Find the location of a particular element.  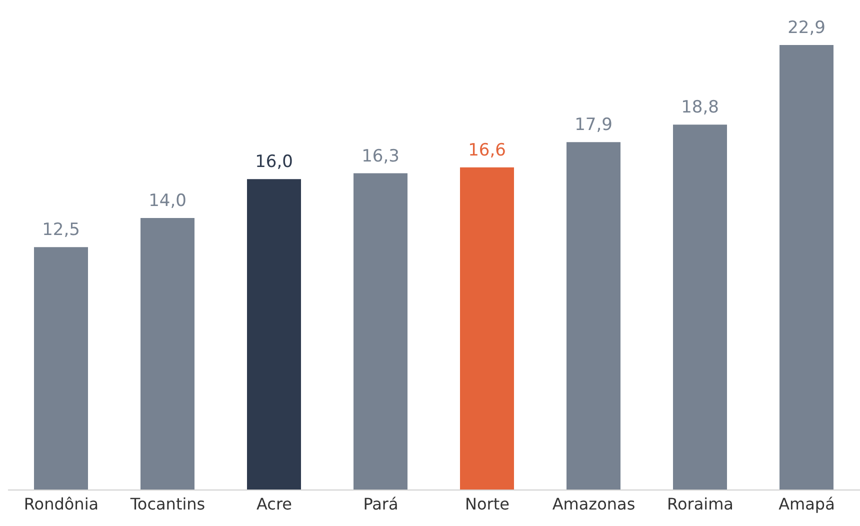

x-tick-label: Tocantins is located at coordinates (167, 504).